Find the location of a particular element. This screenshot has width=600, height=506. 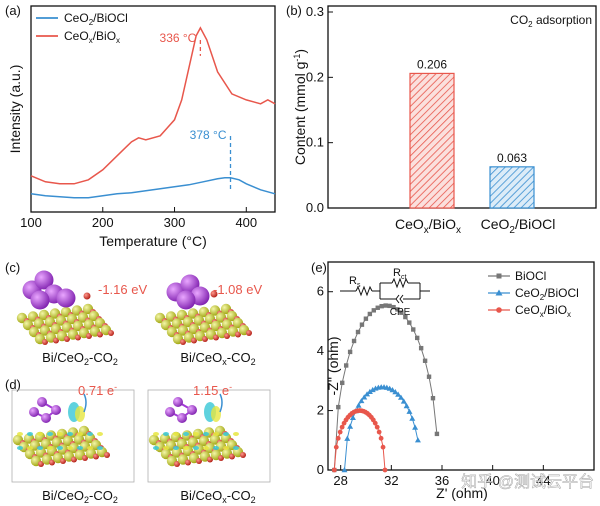

panel-a-series is located at coordinates (153, 112).